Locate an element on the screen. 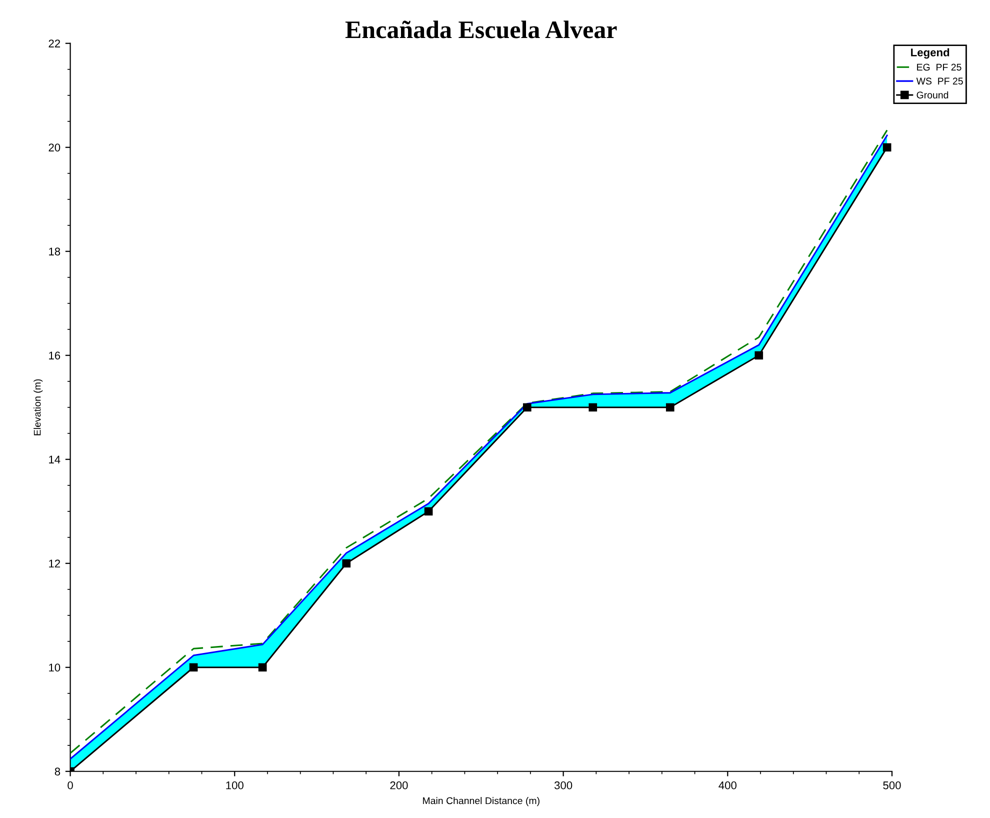 The image size is (990, 818). chart-title: Encañada Escuela Alvear is located at coordinates (481, 29).